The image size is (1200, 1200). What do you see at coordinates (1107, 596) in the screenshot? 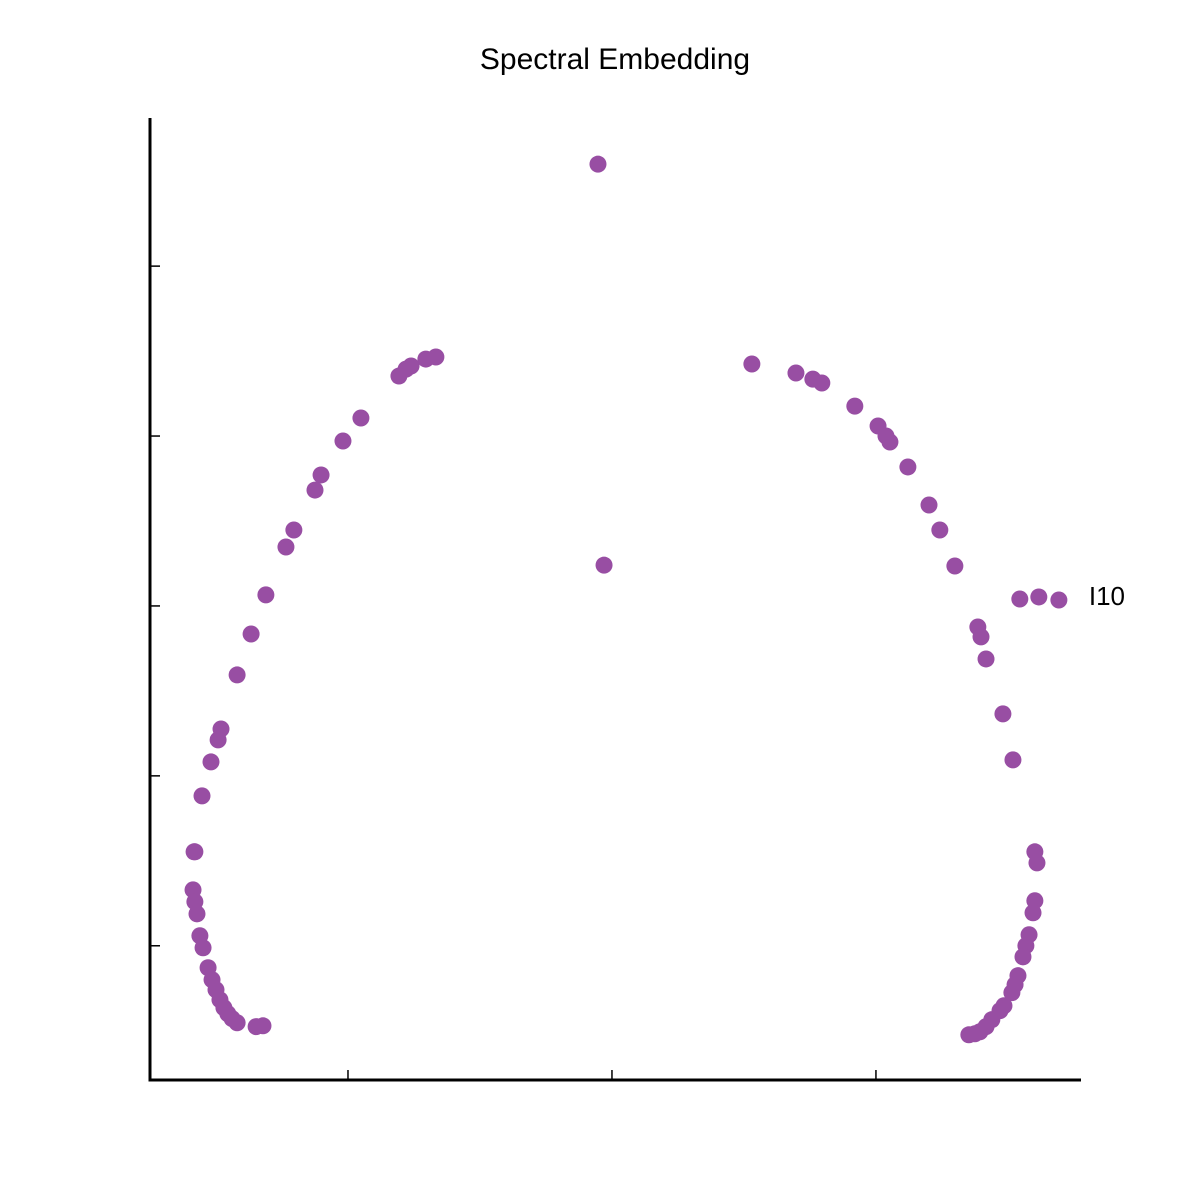
I see `point-label: I10` at bounding box center [1107, 596].